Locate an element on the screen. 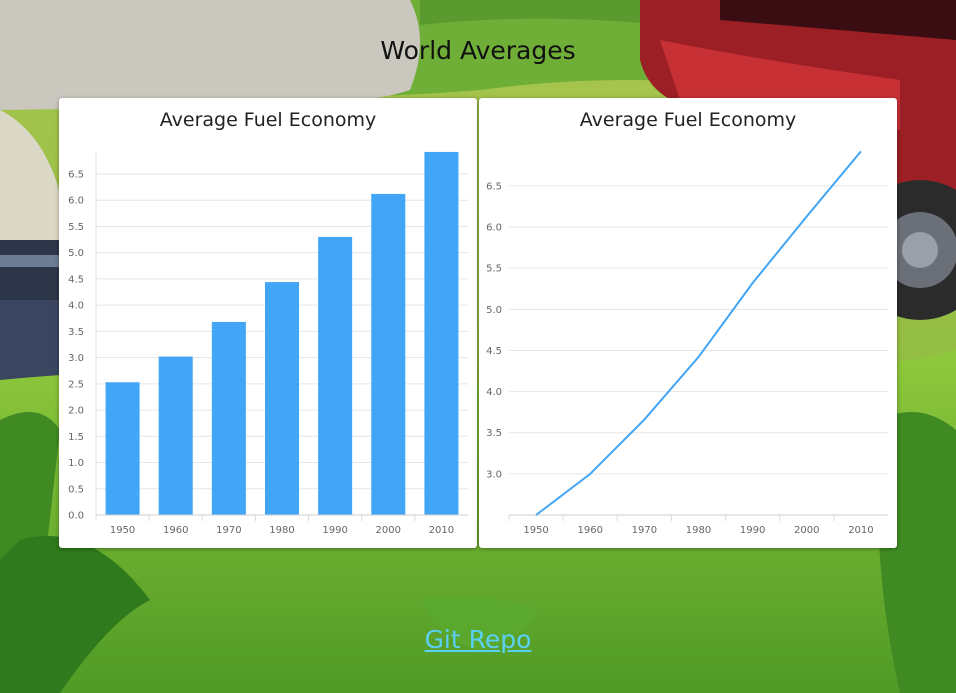  bar-x-tick-label: 2010 is located at coordinates (441, 530).